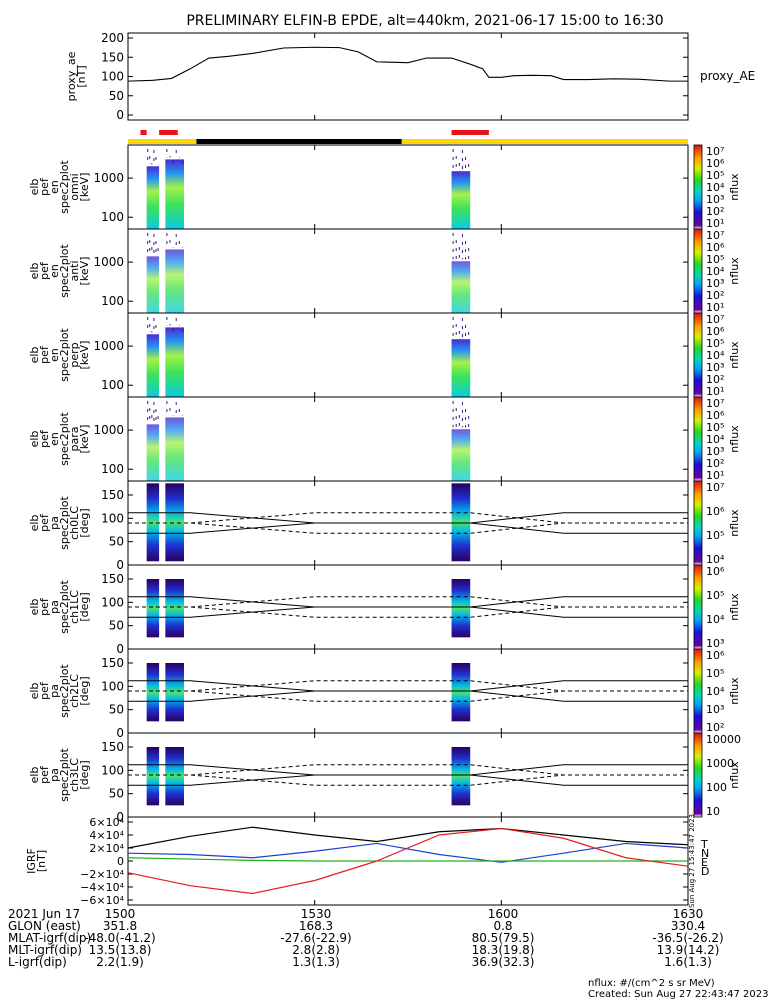 This screenshot has height=1000, width=775. What do you see at coordinates (704, 844) in the screenshot?
I see `igrf-legend-T: T` at bounding box center [704, 844].